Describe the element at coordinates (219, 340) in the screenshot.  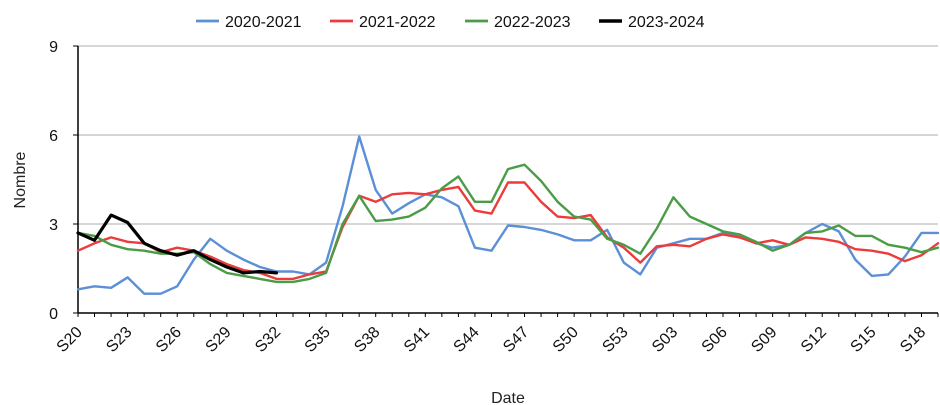
I see `x-tick-label: S29` at that location.